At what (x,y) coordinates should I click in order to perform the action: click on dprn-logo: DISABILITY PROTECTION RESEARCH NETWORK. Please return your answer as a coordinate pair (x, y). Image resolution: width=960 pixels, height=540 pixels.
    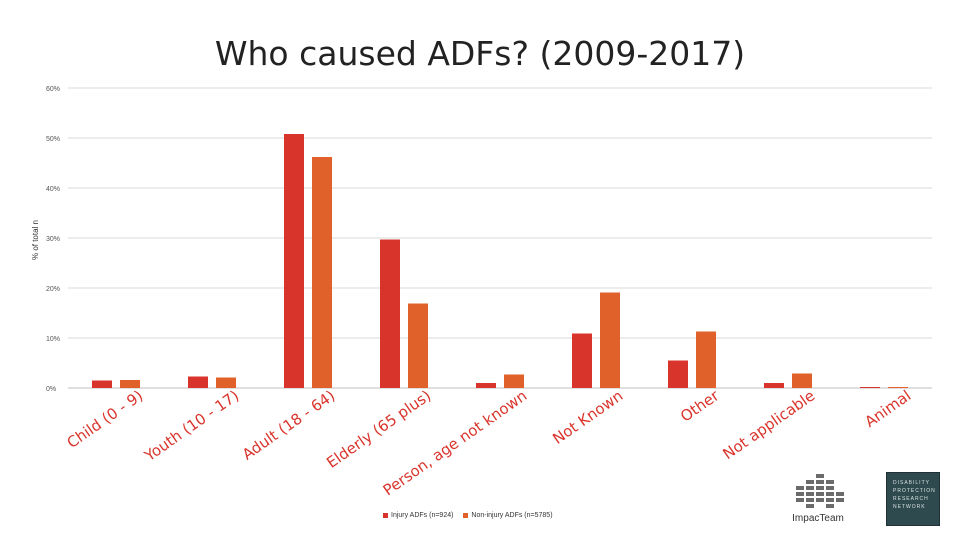
    Looking at the image, I should click on (913, 499).